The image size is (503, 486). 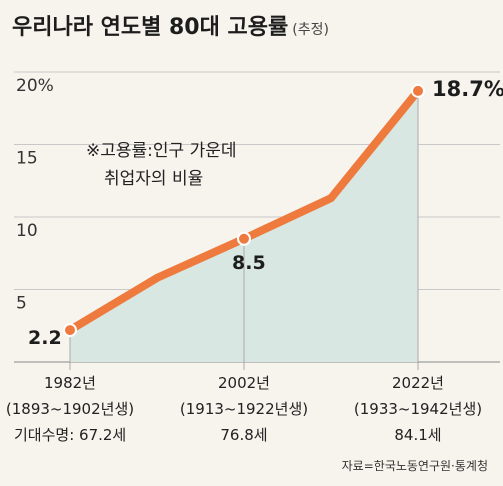 What do you see at coordinates (27, 159) in the screenshot?
I see `y-tick-label: 15` at bounding box center [27, 159].